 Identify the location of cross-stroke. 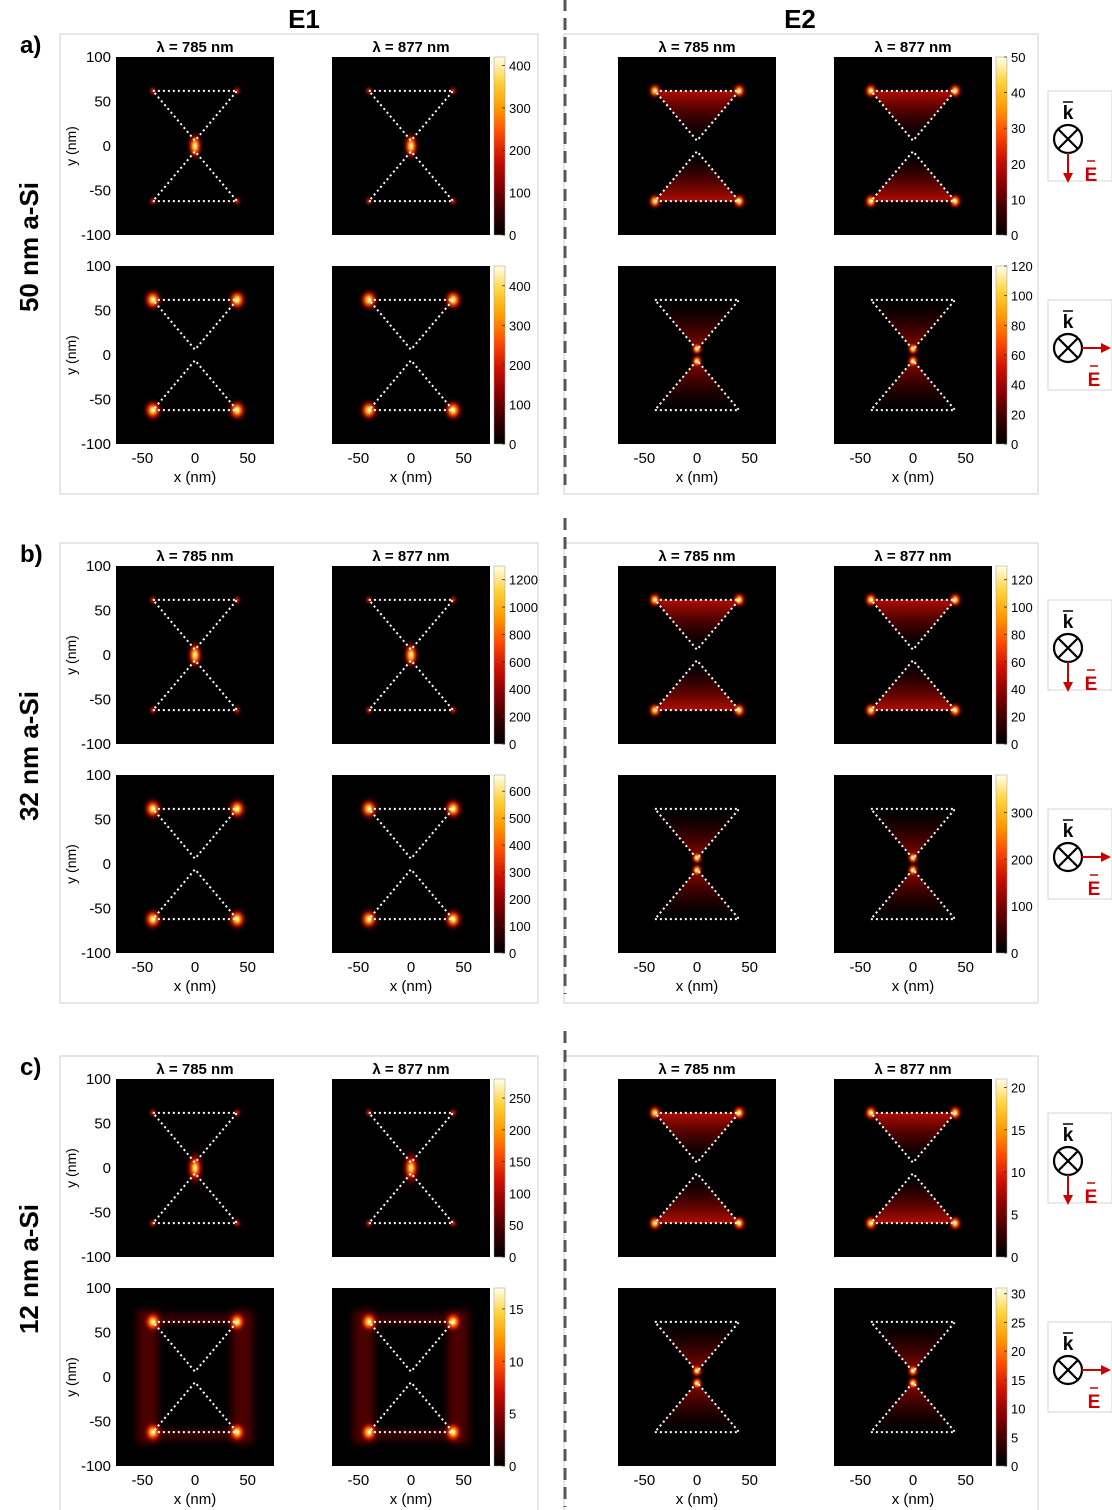
(1068, 1370).